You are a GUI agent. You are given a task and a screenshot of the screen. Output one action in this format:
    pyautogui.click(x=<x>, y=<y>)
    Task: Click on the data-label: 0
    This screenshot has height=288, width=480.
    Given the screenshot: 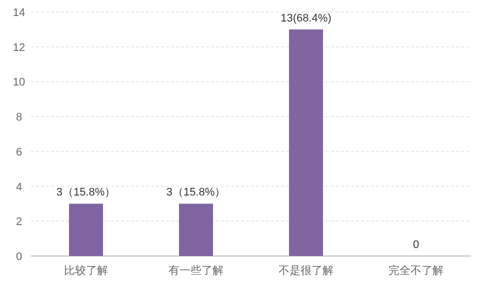 What is the action you would take?
    pyautogui.click(x=416, y=245)
    